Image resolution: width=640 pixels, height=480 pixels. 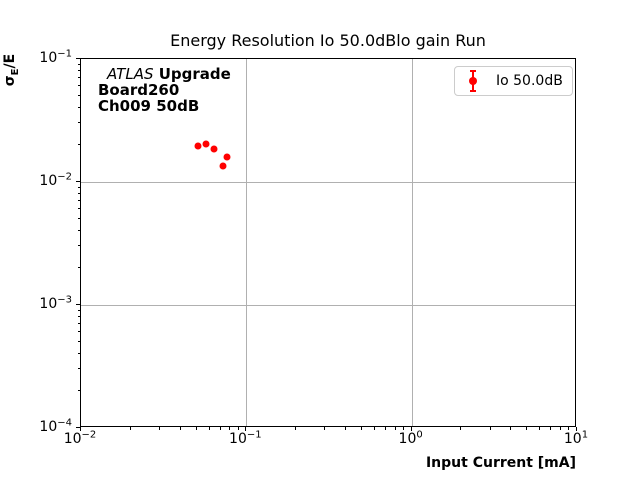 What do you see at coordinates (55, 303) in the screenshot?
I see `y-tick-label: 10⁻³` at bounding box center [55, 303].